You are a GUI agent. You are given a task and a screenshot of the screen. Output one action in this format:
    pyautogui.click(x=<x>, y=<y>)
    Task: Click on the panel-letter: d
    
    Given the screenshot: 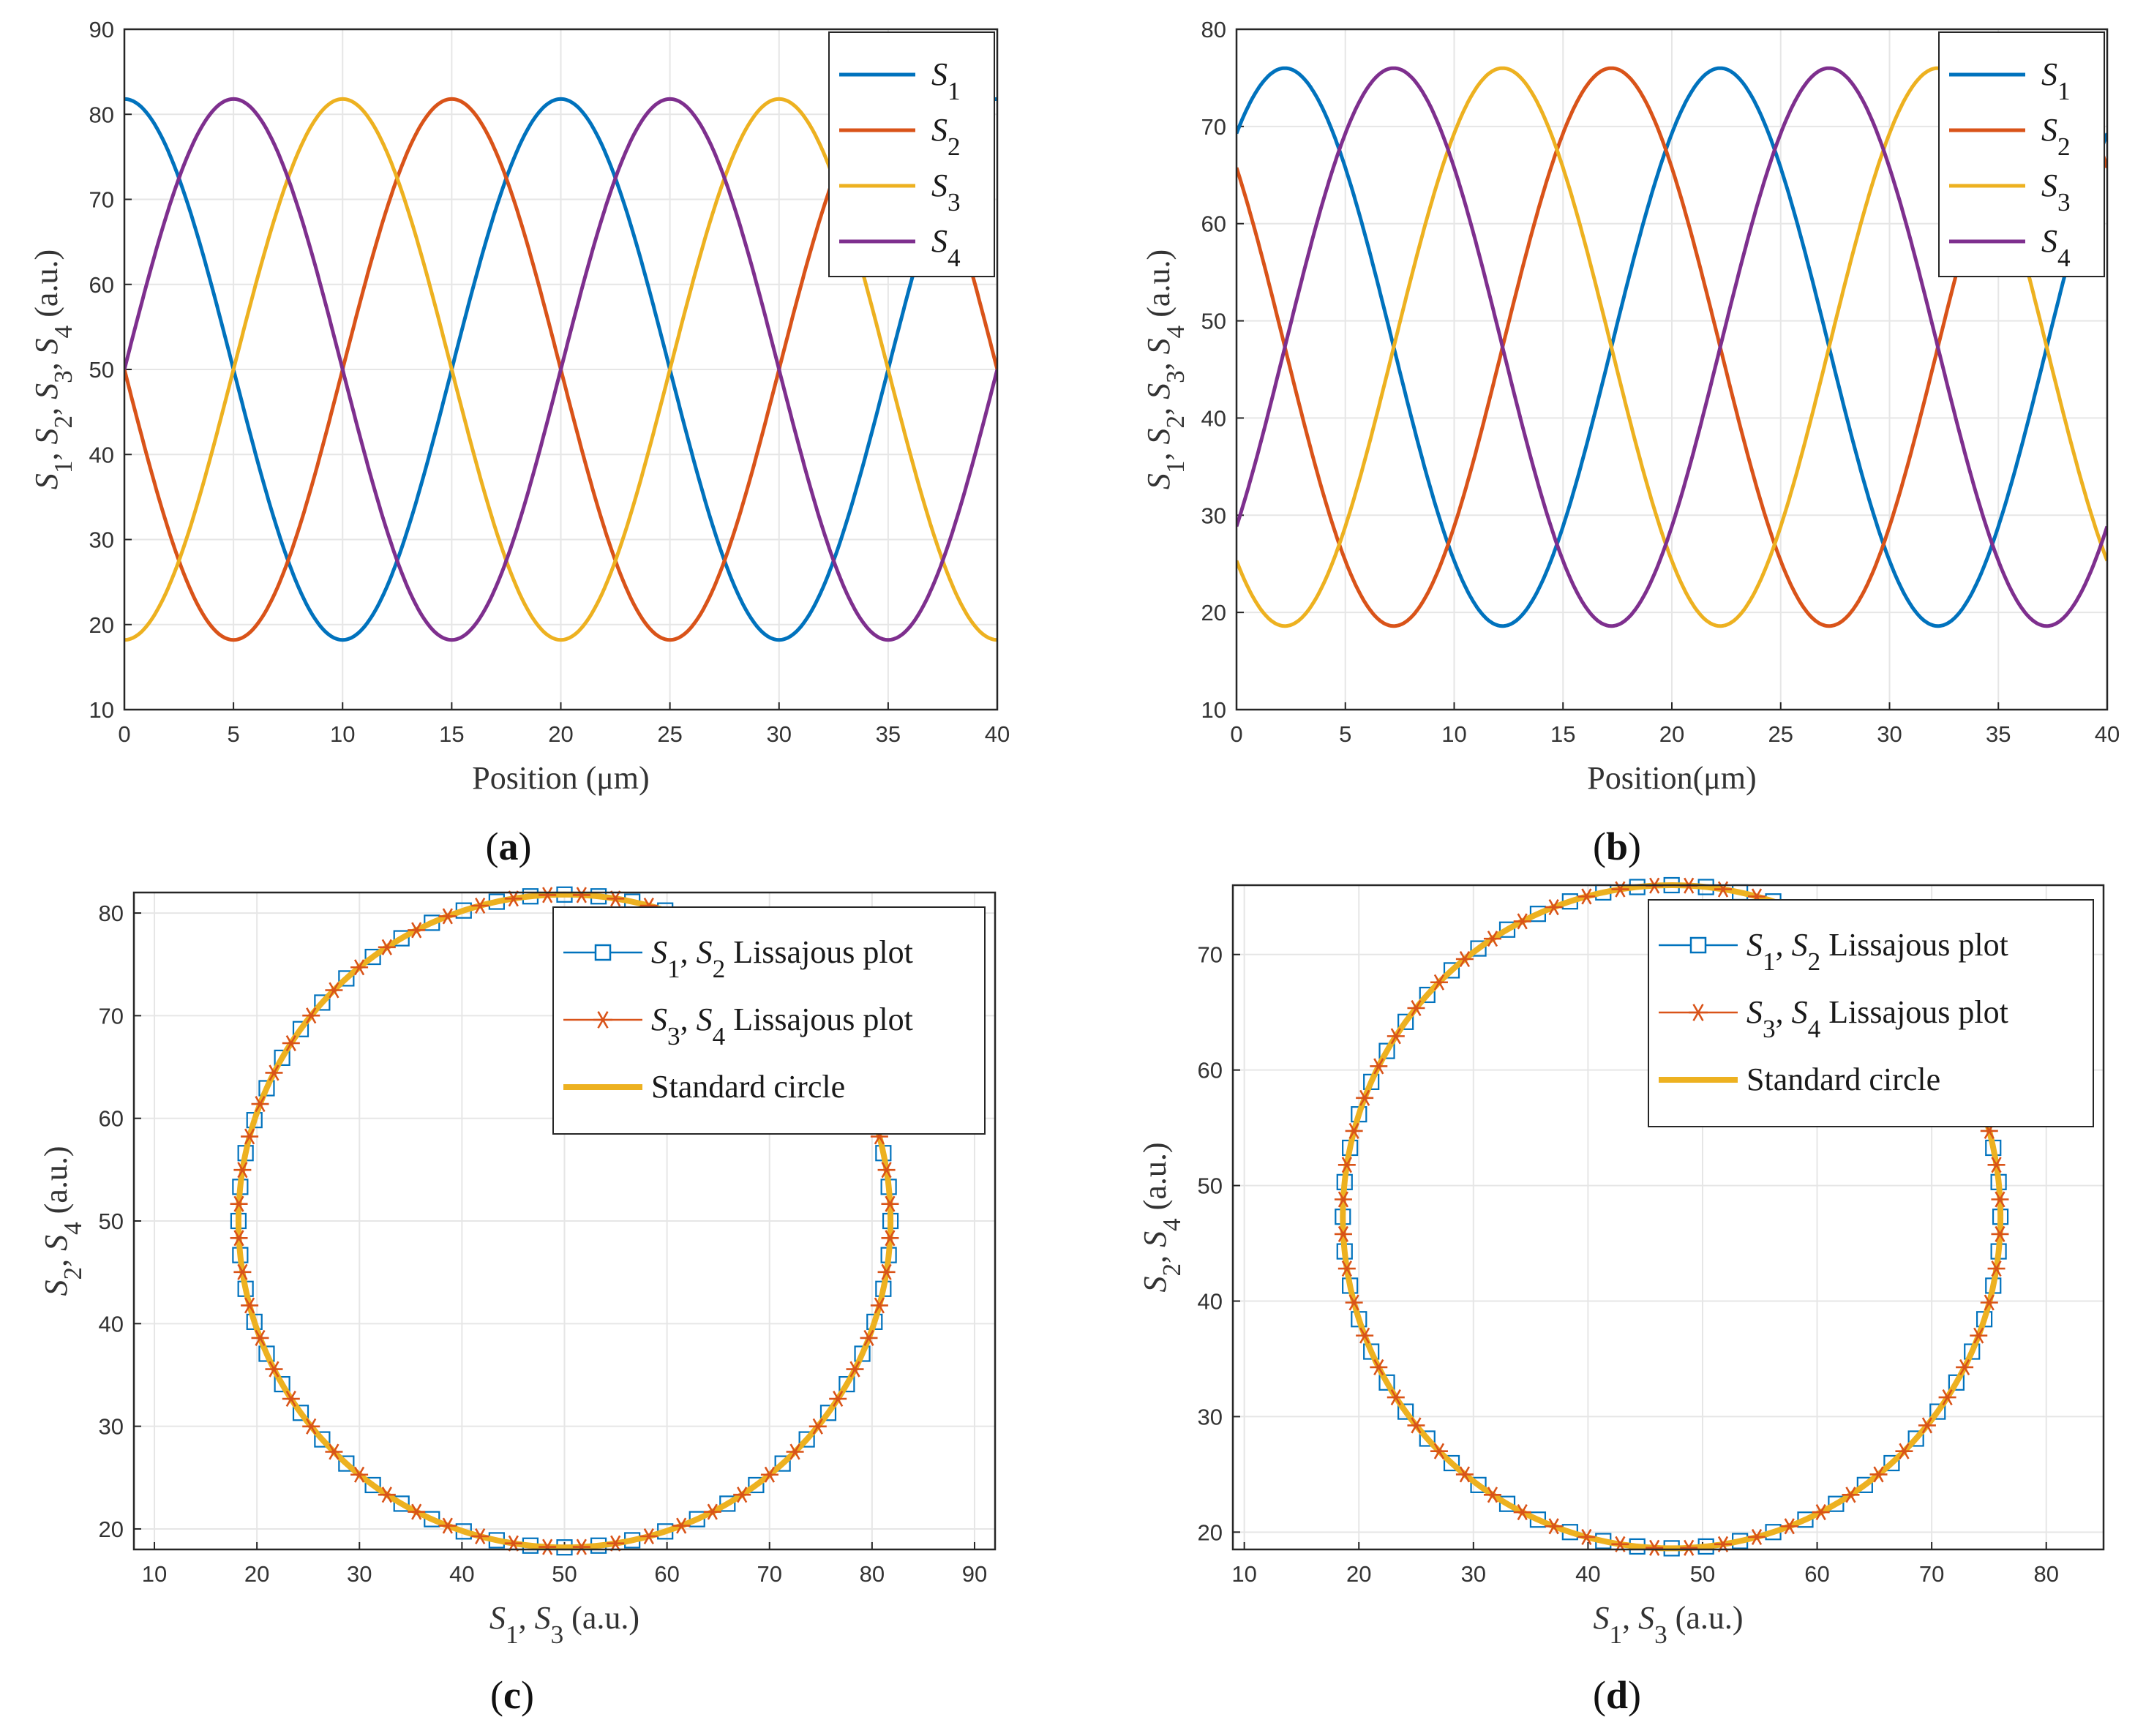 What is the action you would take?
    pyautogui.click(x=1617, y=1695)
    